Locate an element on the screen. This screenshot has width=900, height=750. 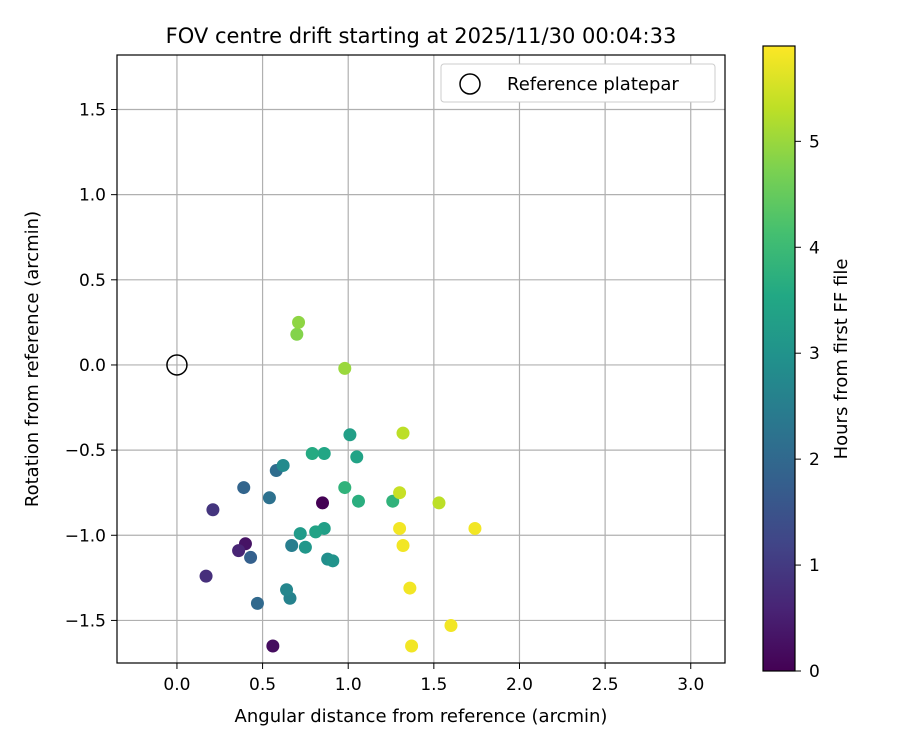
x-tick-label: 0.5 is located at coordinates (262, 685).